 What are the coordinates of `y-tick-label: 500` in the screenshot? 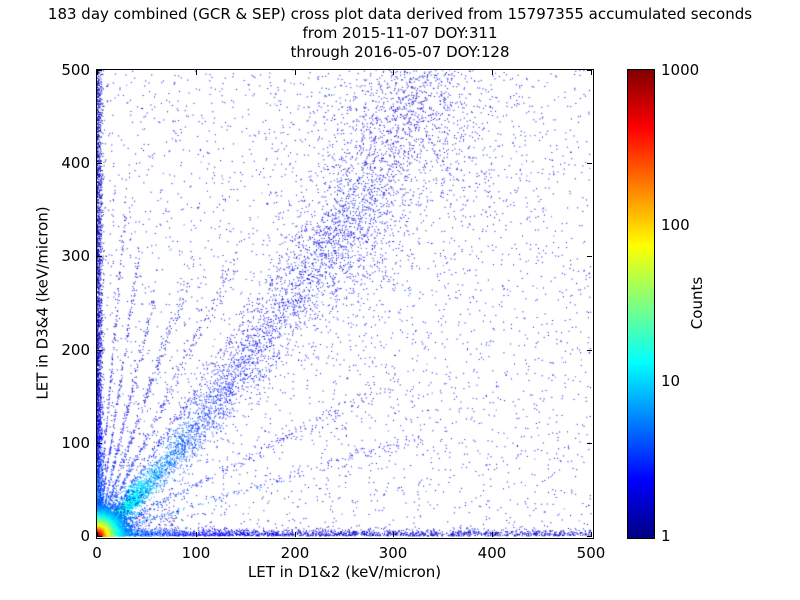 It's located at (75, 70).